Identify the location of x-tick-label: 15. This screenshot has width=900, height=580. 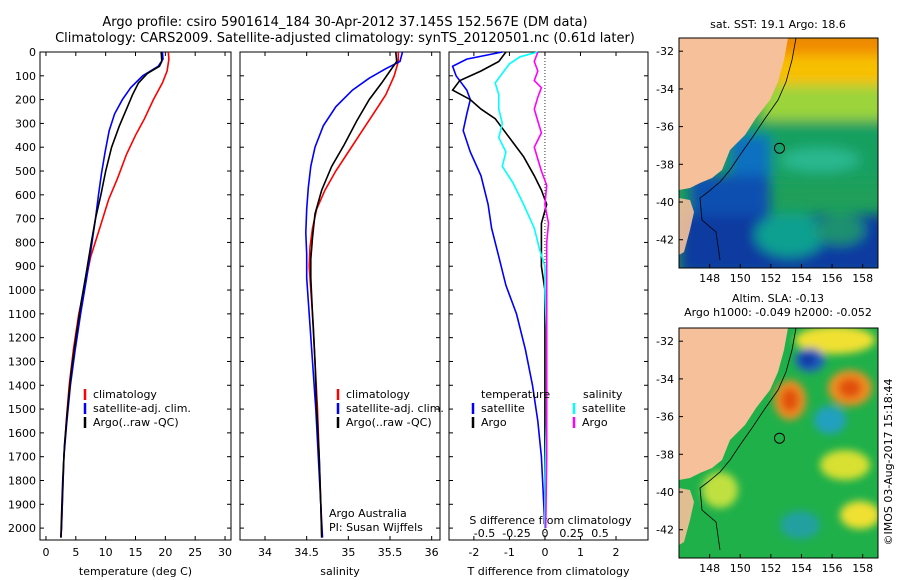
(136, 552).